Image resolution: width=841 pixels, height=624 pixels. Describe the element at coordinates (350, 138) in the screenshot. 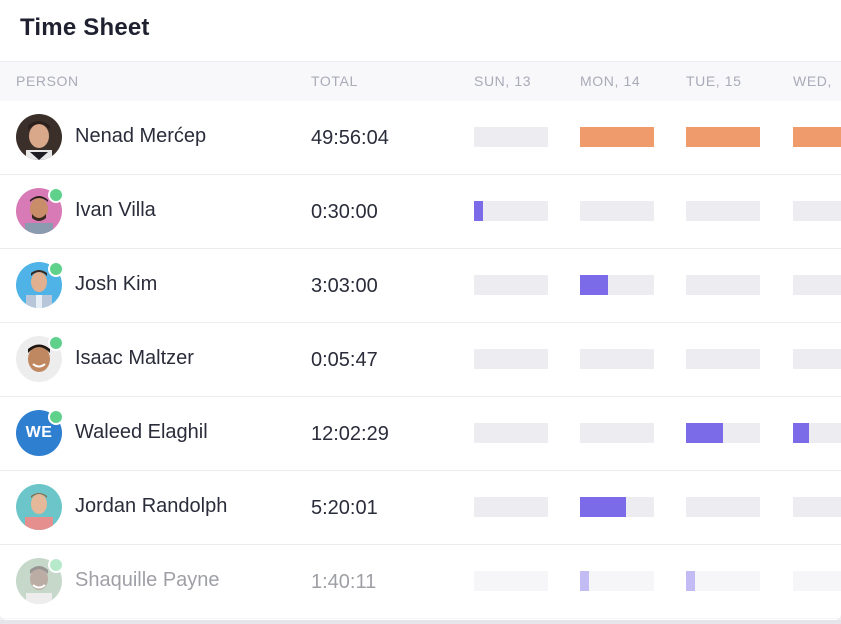

I see `total-time: 49:56:04` at that location.